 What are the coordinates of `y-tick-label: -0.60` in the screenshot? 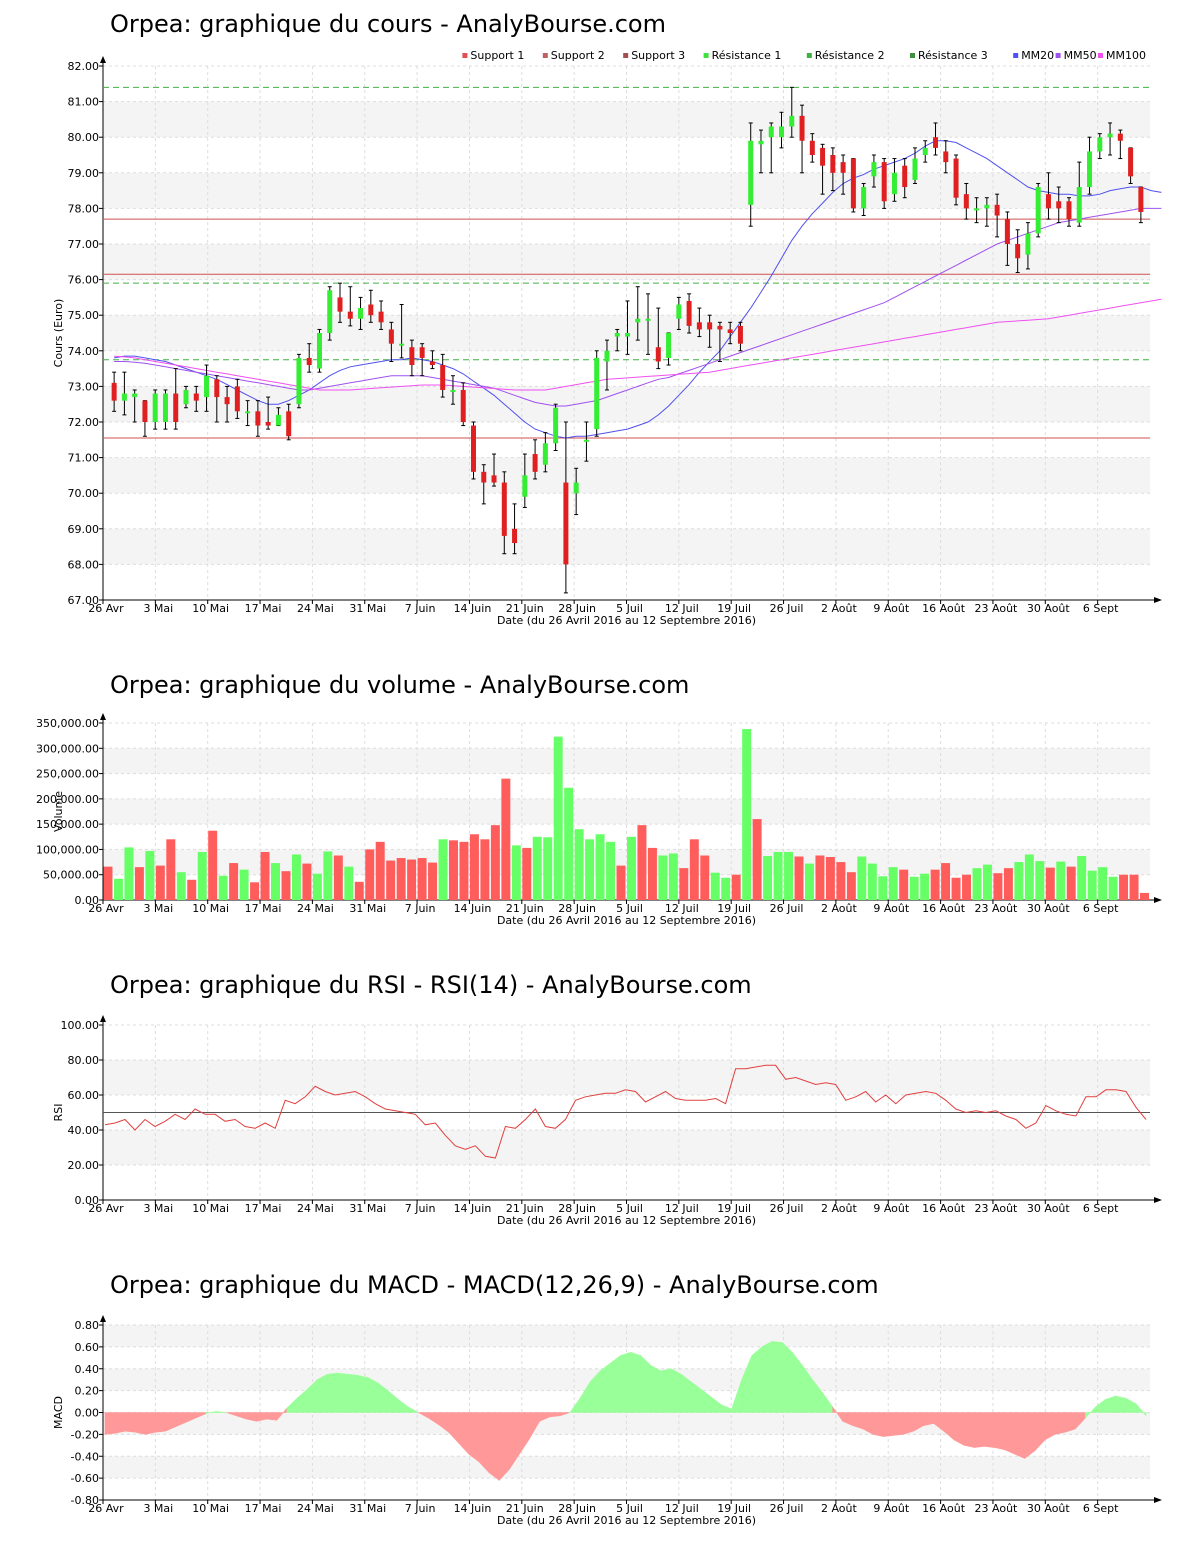 It's located at (85, 1478).